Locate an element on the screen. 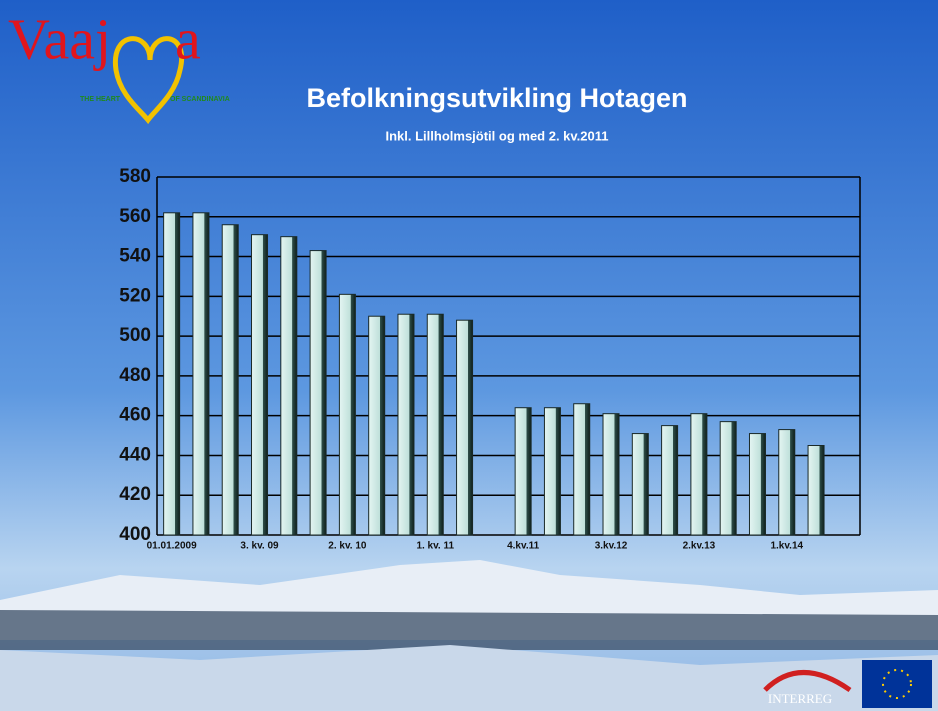 This screenshot has width=938, height=711. x-tick-label: 2.kv.13 is located at coordinates (699, 546).